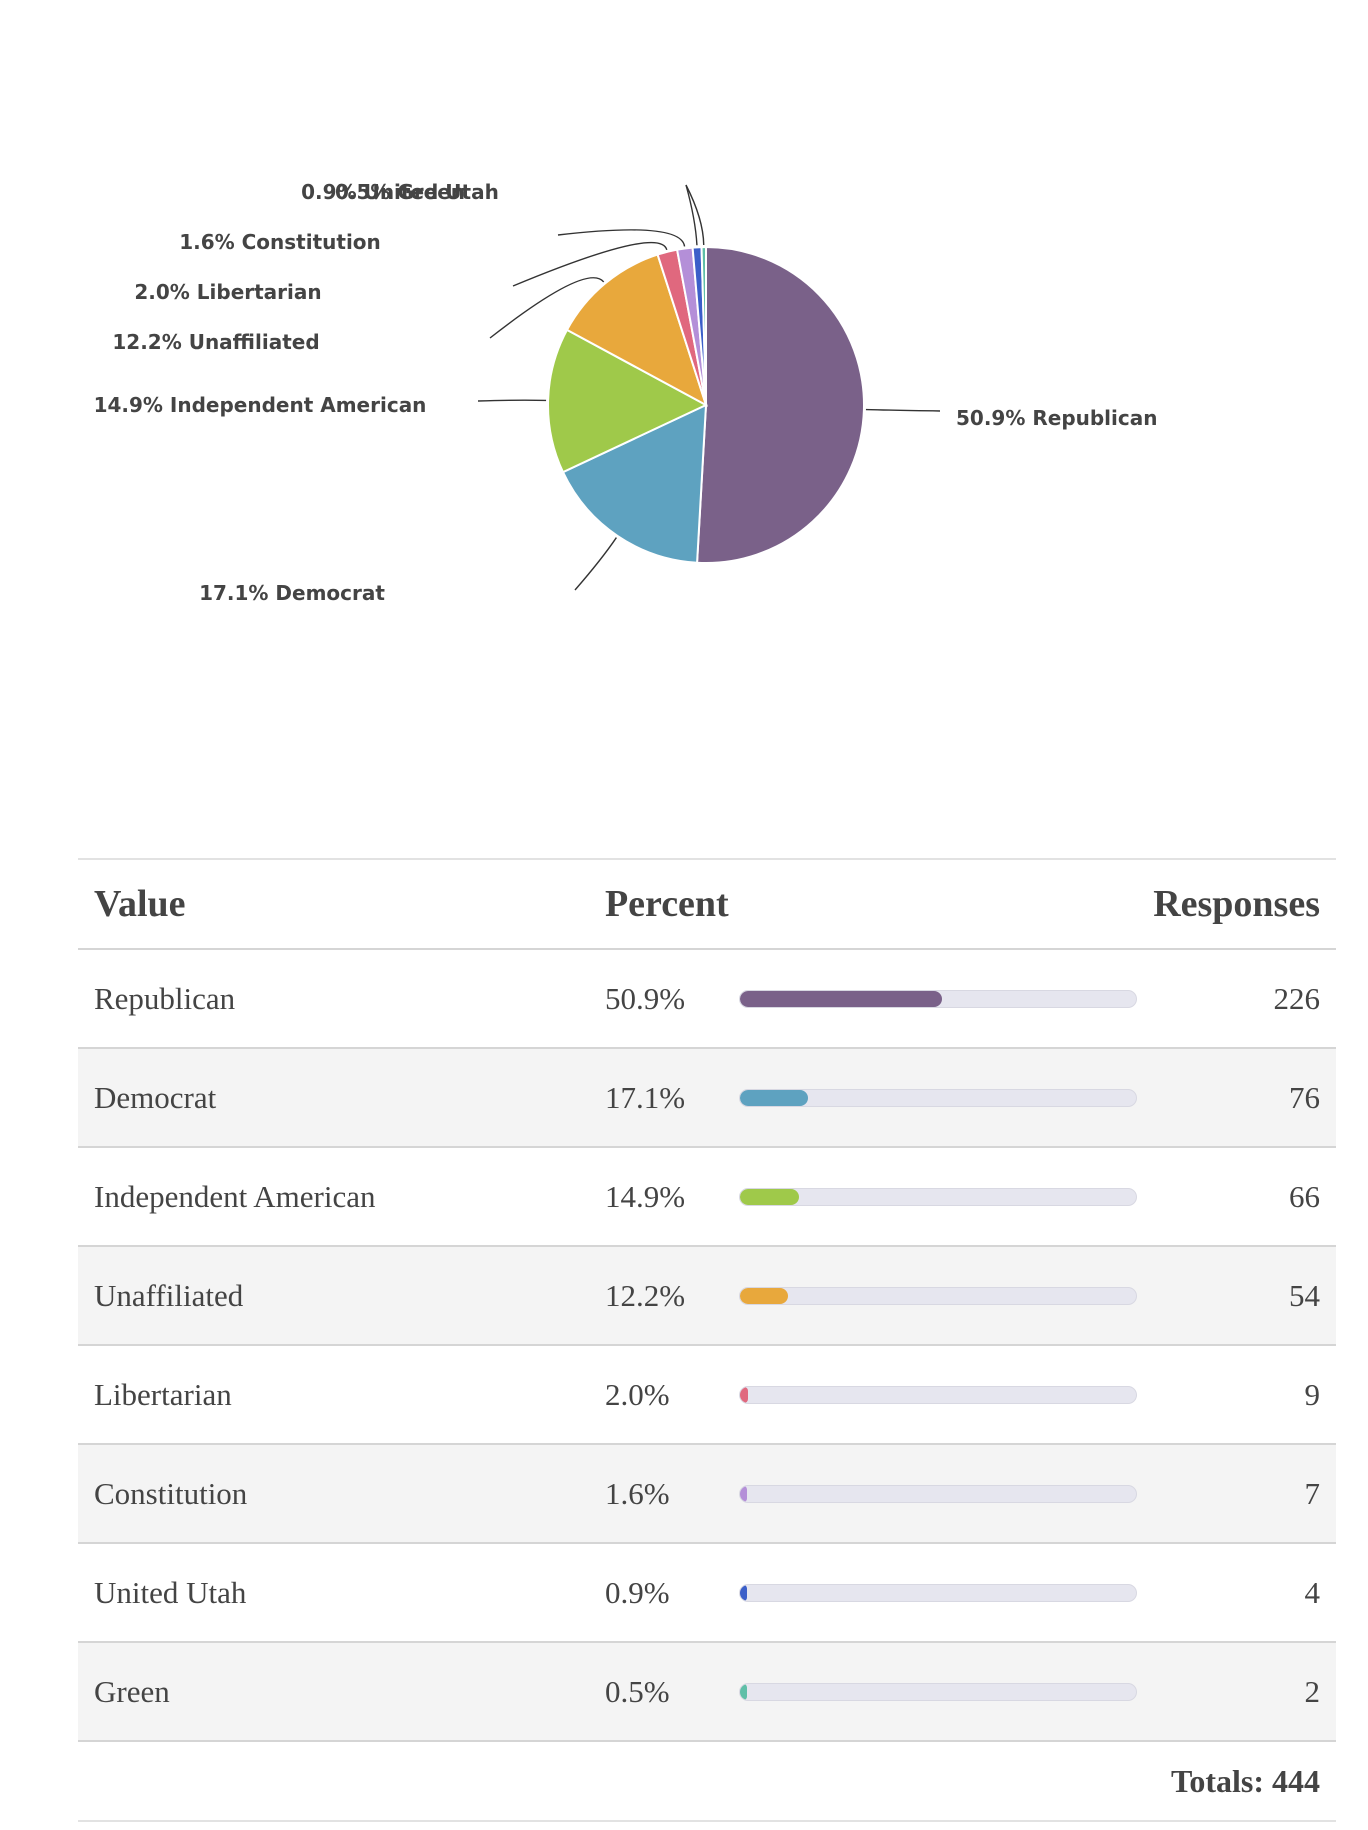 The width and height of the screenshot is (1368, 1830). Describe the element at coordinates (333, 904) in the screenshot. I see `header-value: Value` at that location.